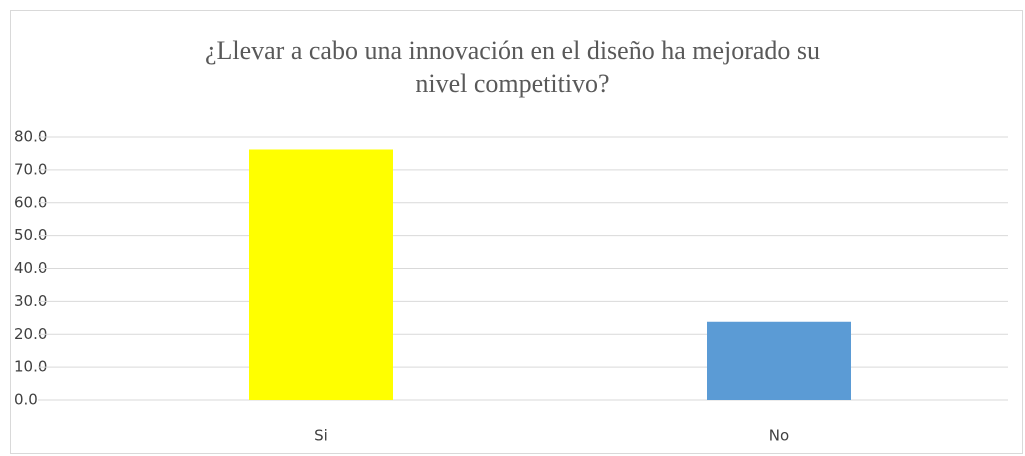 The image size is (1025, 456). What do you see at coordinates (30, 367) in the screenshot?
I see `y-tick-label: 10.0` at bounding box center [30, 367].